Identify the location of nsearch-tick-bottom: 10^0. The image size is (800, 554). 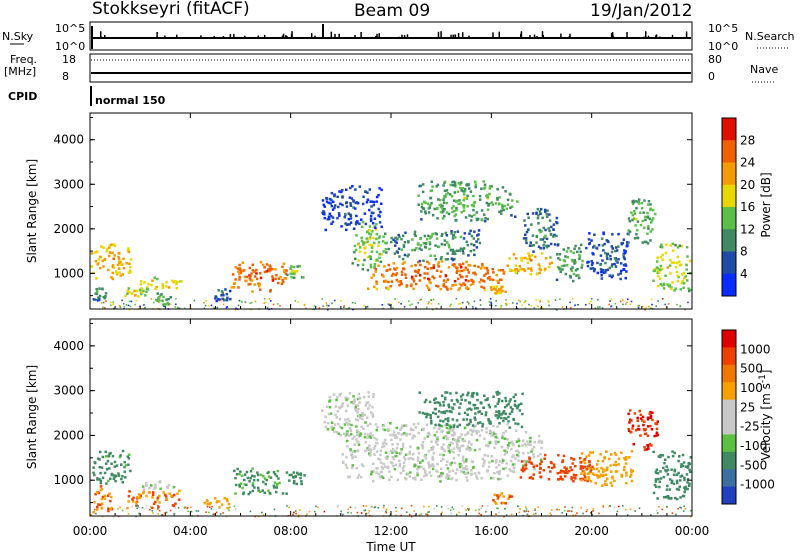
(723, 46).